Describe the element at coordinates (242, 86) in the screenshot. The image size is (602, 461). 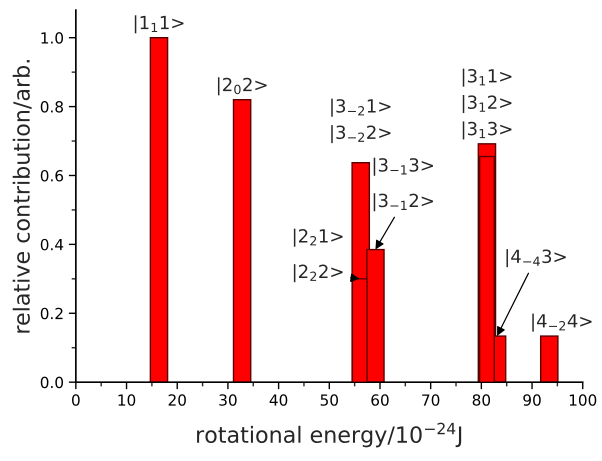
I see `annotation: |2$_{0}$2>` at that location.